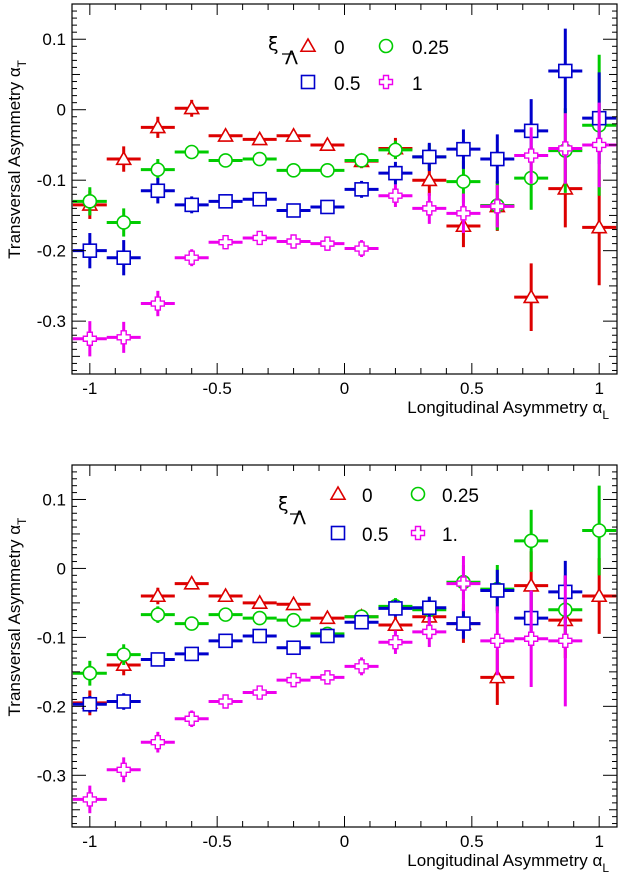 Image resolution: width=618 pixels, height=887 pixels. Describe the element at coordinates (51, 706) in the screenshot. I see `y-tick-label: -0.2` at that location.